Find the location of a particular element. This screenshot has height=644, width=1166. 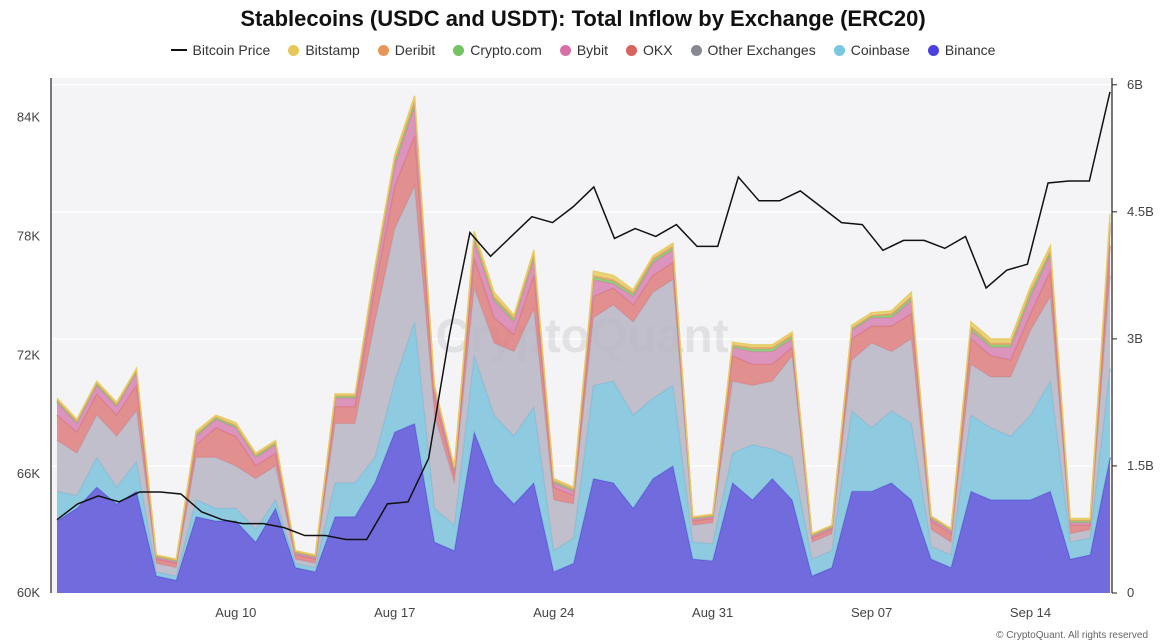

x-tick-label: Aug 10 is located at coordinates (235, 612).